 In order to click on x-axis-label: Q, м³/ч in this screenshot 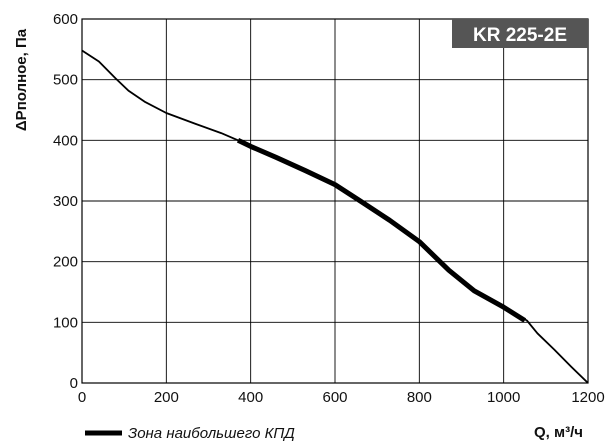, I will do `click(558, 432)`.